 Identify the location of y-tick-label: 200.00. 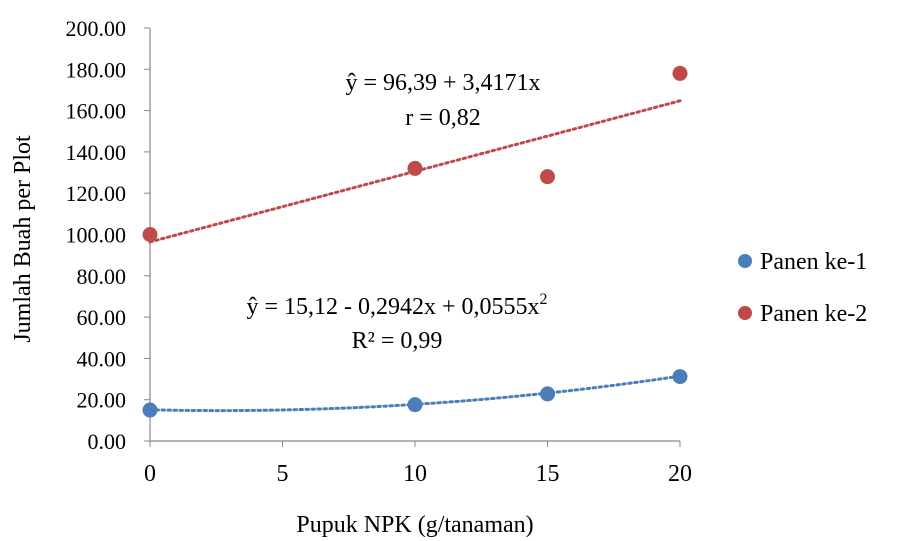
(96, 28).